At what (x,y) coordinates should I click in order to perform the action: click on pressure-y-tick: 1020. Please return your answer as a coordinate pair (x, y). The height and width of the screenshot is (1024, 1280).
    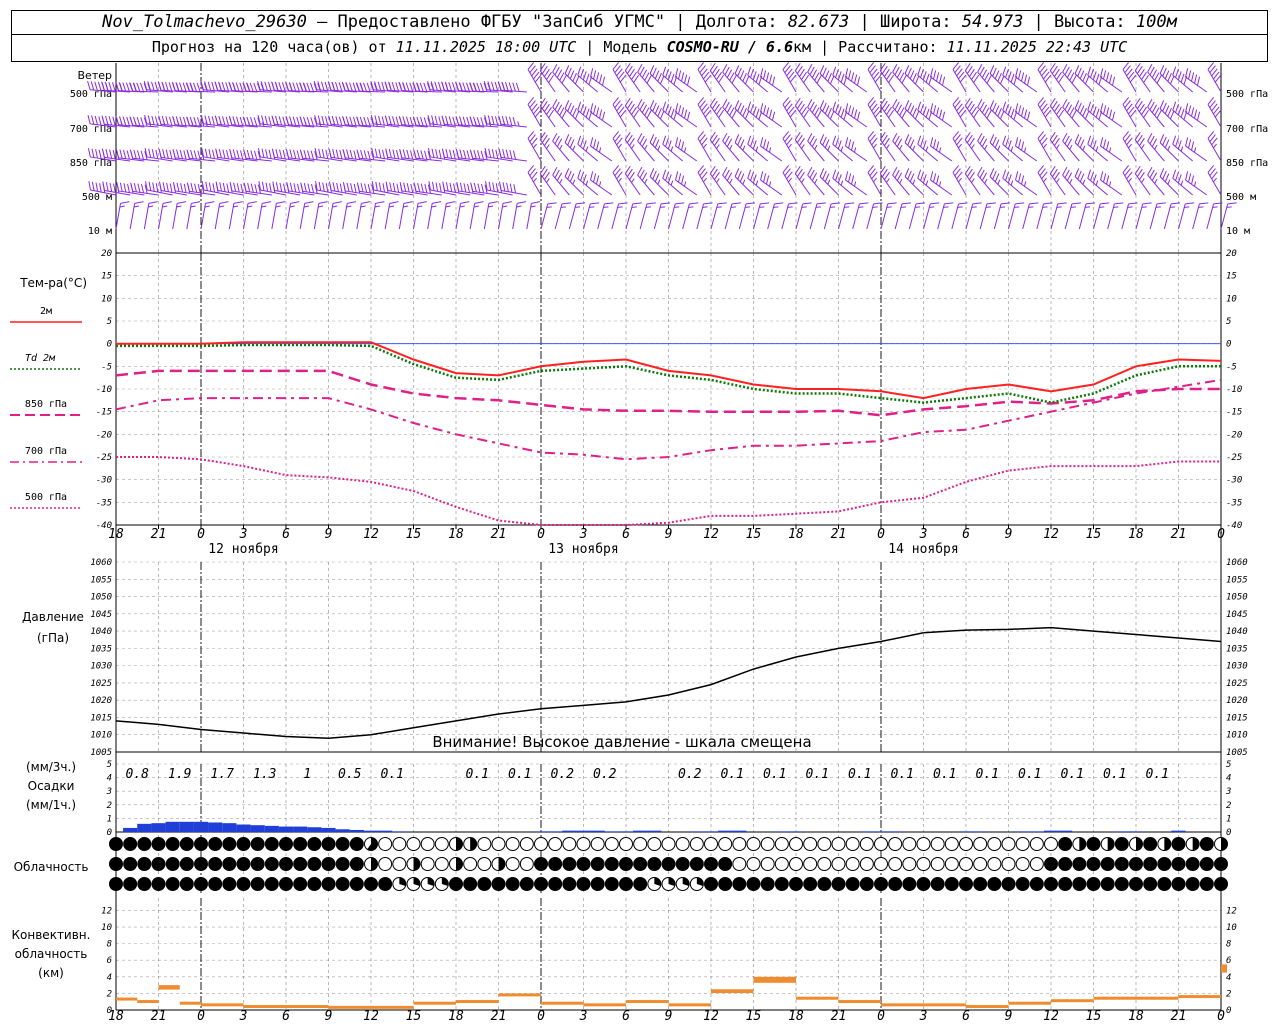
    Looking at the image, I should click on (101, 701).